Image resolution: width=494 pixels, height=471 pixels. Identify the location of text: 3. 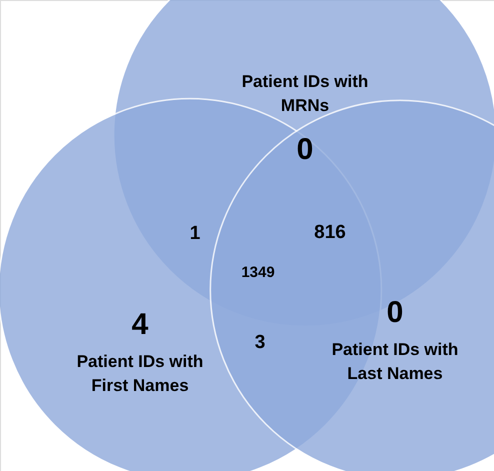
(260, 342).